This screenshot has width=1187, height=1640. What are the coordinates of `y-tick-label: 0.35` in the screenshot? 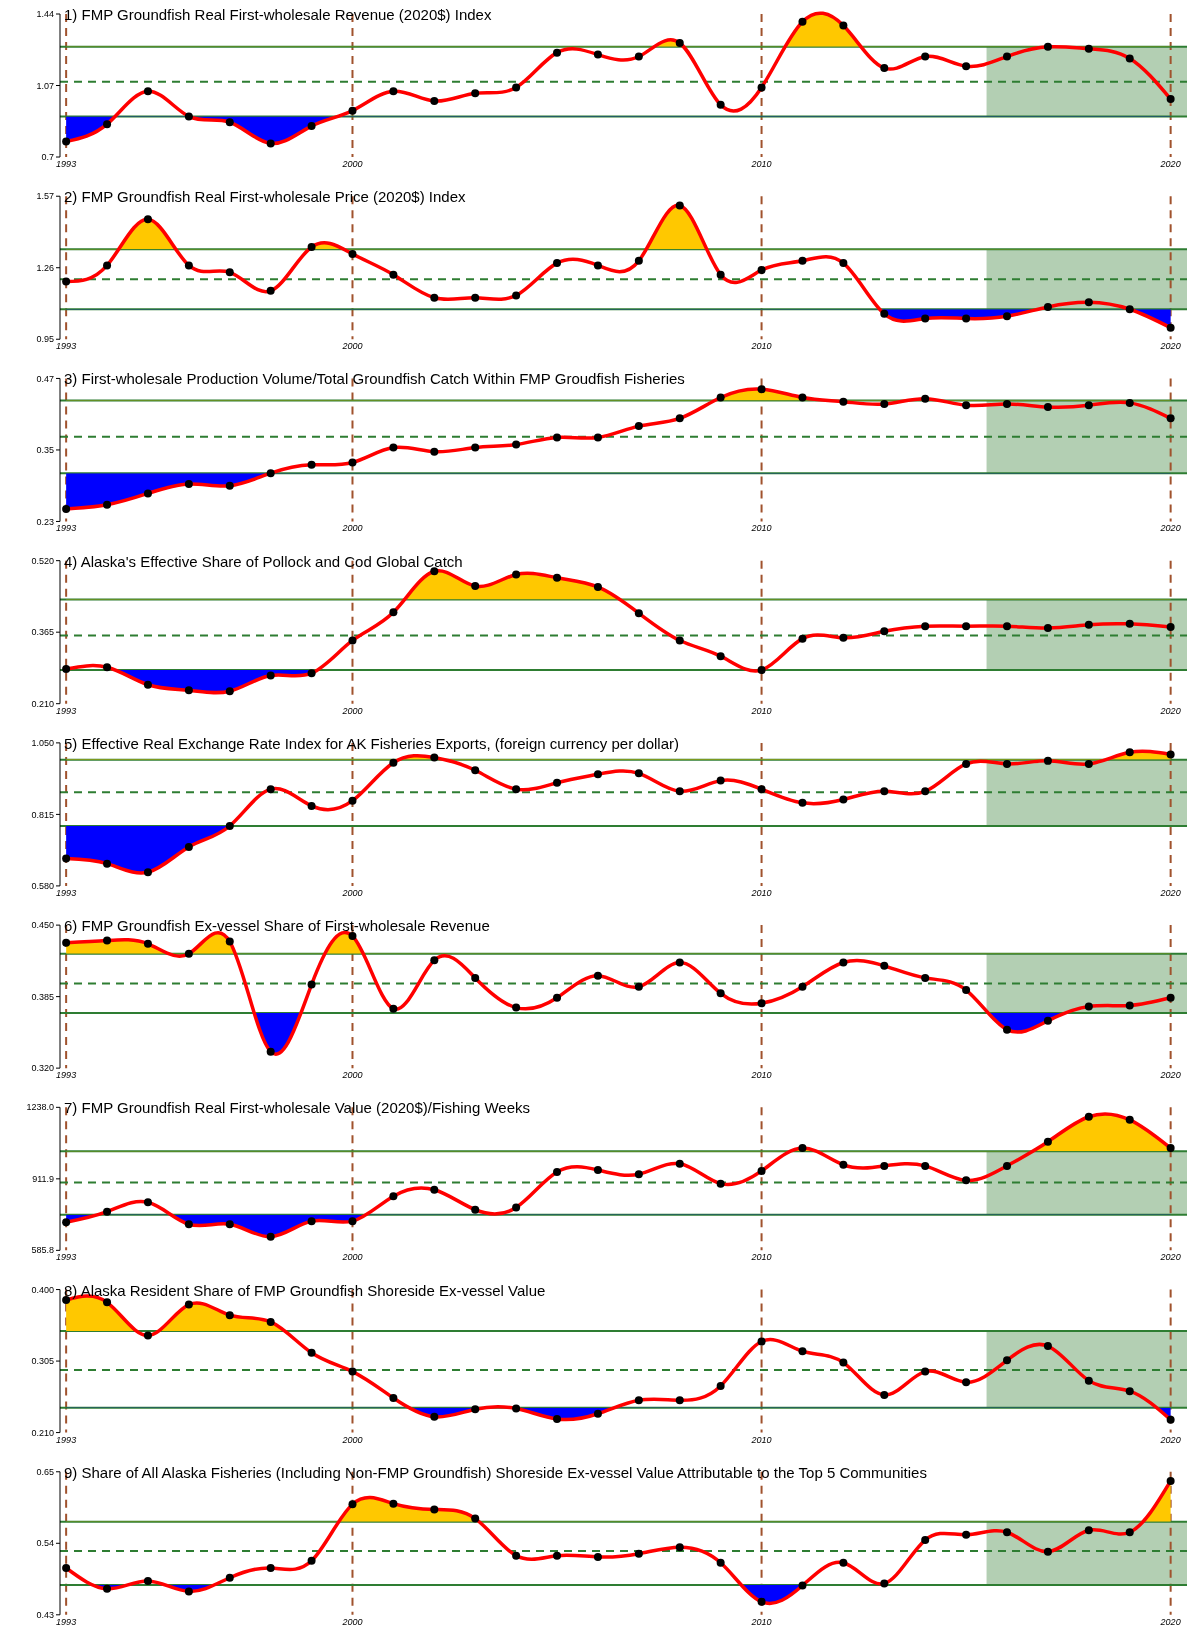 It's located at (45, 450).